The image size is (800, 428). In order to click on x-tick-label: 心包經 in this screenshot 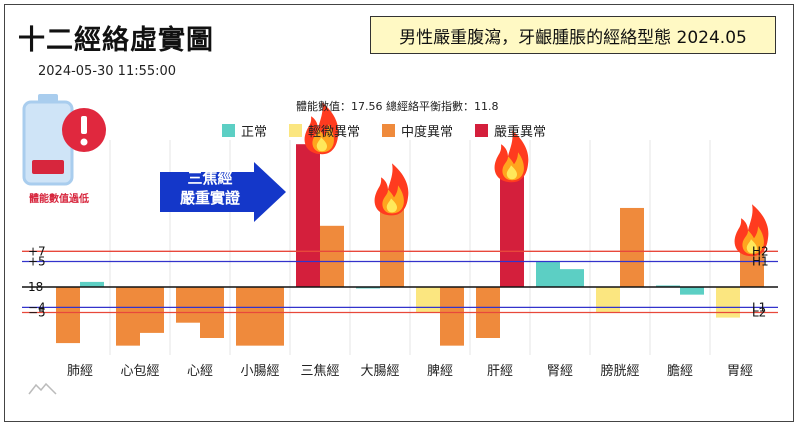, I will do `click(139, 371)`.